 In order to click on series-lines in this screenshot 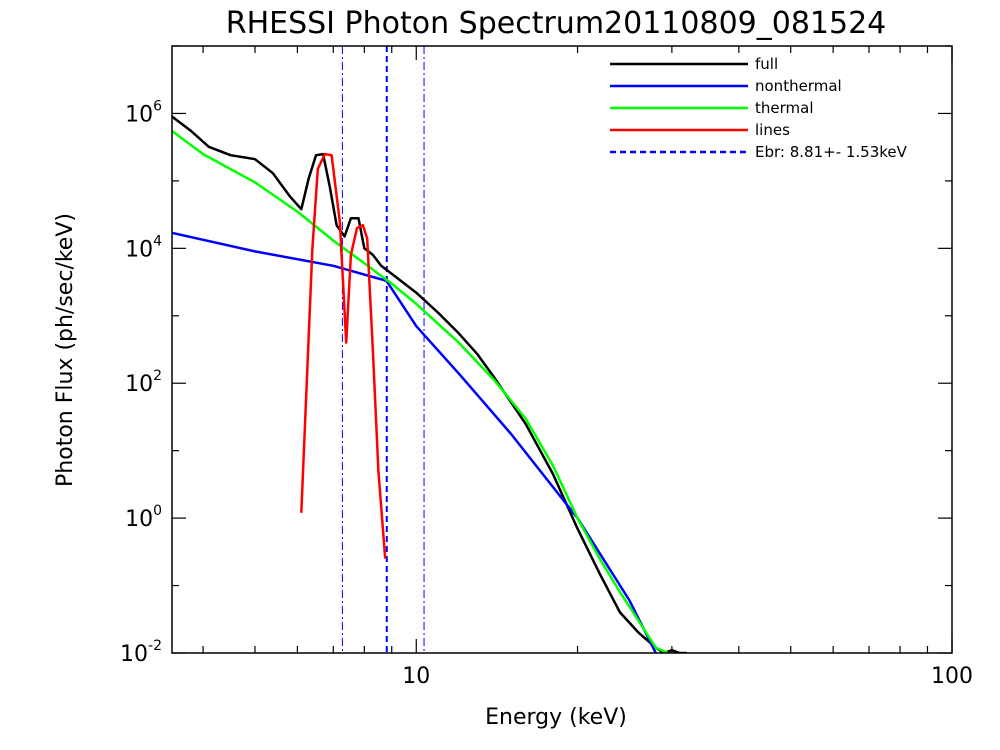, I will do `click(343, 355)`.